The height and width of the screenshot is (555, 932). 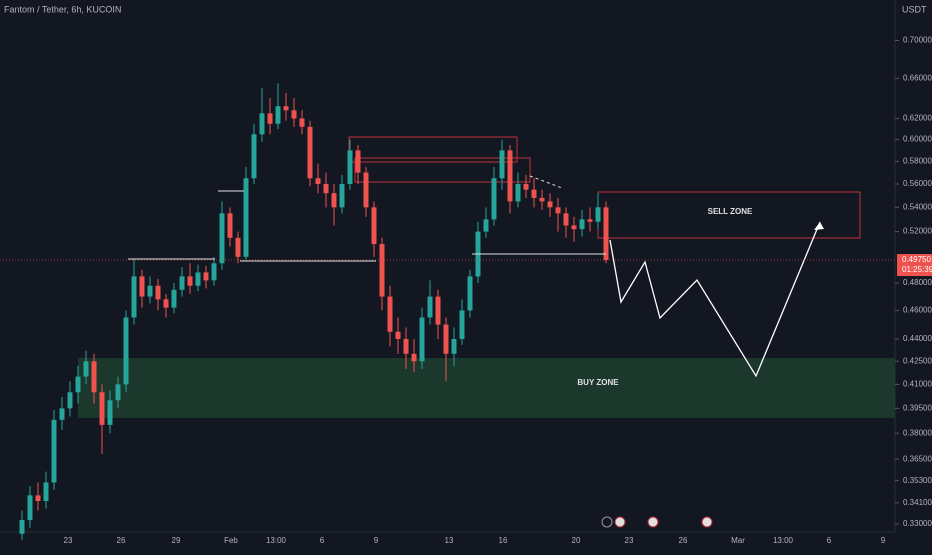 I want to click on buy-zone, so click(x=486, y=388).